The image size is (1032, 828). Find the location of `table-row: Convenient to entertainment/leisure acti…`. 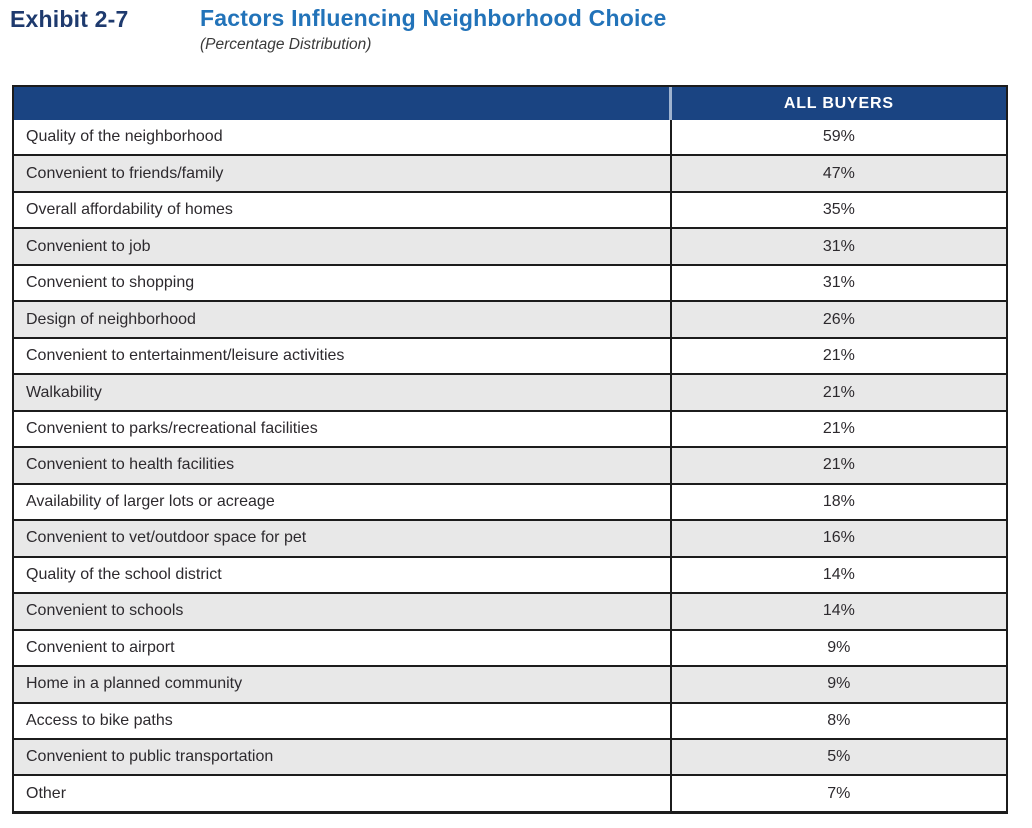

table-row: Convenient to entertainment/leisure acti… is located at coordinates (510, 355).